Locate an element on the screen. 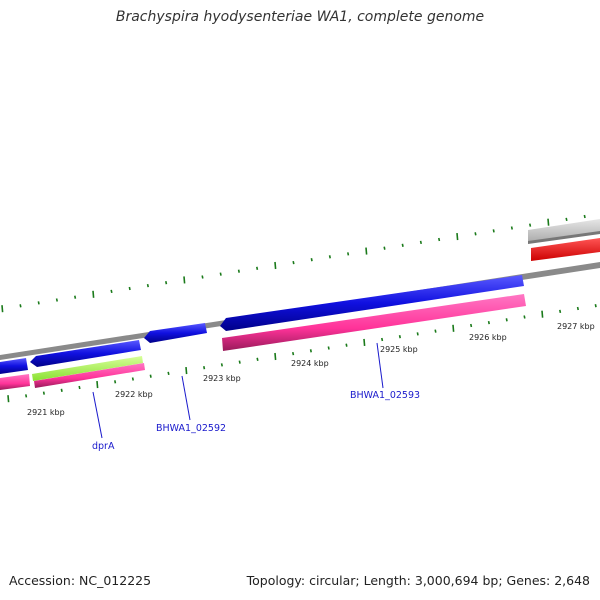 The image size is (600, 600). tick-label: 2924 kbp is located at coordinates (310, 363).